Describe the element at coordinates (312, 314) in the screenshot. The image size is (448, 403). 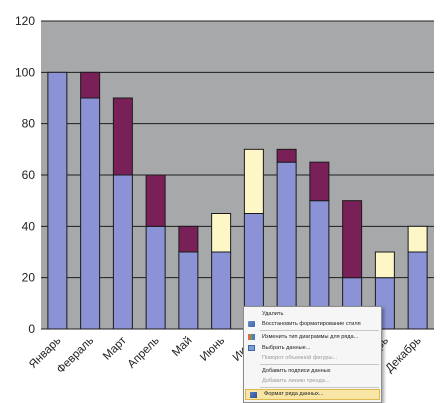
I see `menu-item-delete: Удалить` at that location.